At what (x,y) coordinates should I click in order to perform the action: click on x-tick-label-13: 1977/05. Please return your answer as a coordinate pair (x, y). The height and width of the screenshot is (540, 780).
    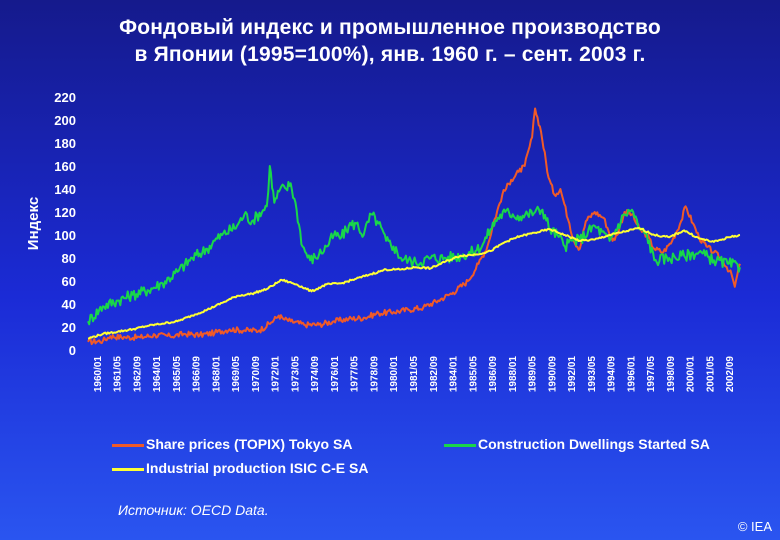
    Looking at the image, I should click on (355, 374).